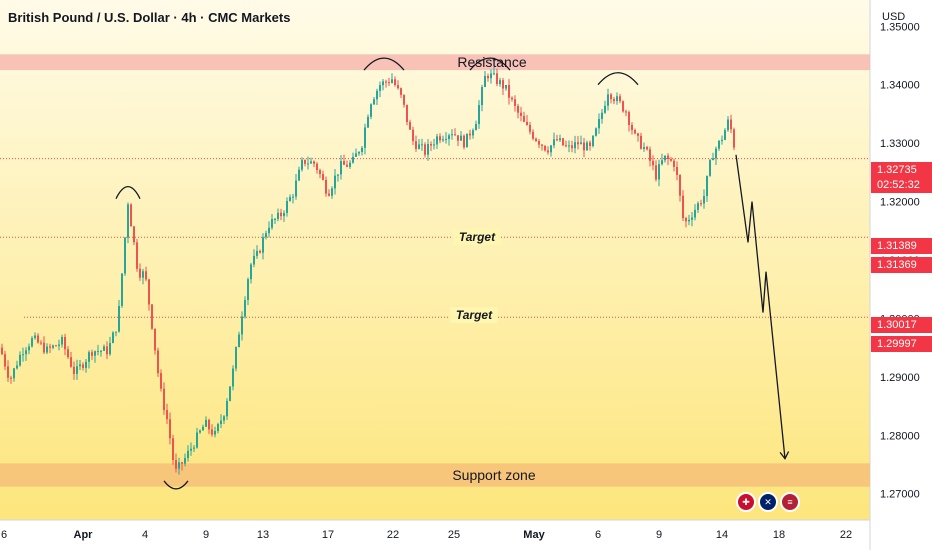 Image resolution: width=932 pixels, height=550 pixels. I want to click on currency-label: USD, so click(894, 17).